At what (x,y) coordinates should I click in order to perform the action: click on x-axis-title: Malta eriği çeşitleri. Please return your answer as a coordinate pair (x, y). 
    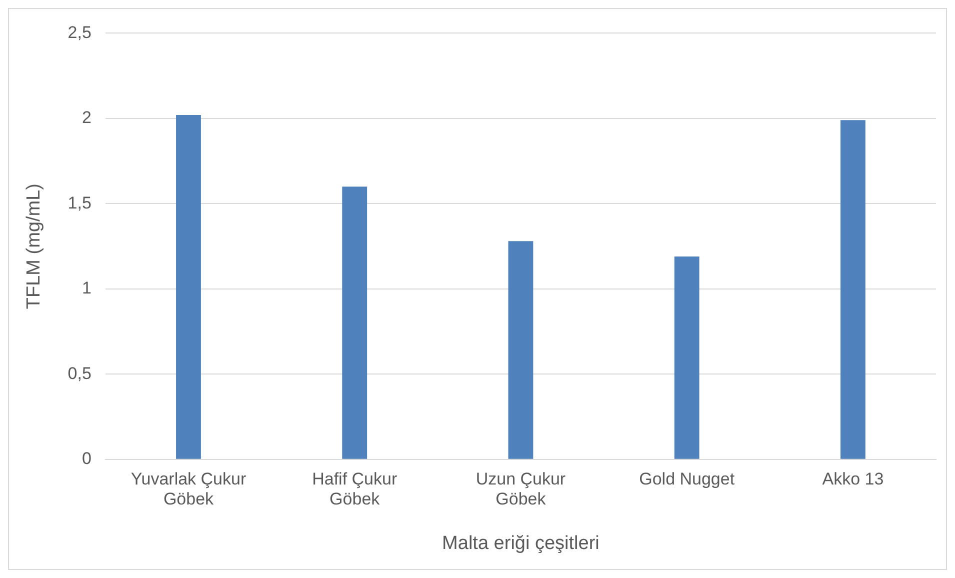
    Looking at the image, I should click on (521, 543).